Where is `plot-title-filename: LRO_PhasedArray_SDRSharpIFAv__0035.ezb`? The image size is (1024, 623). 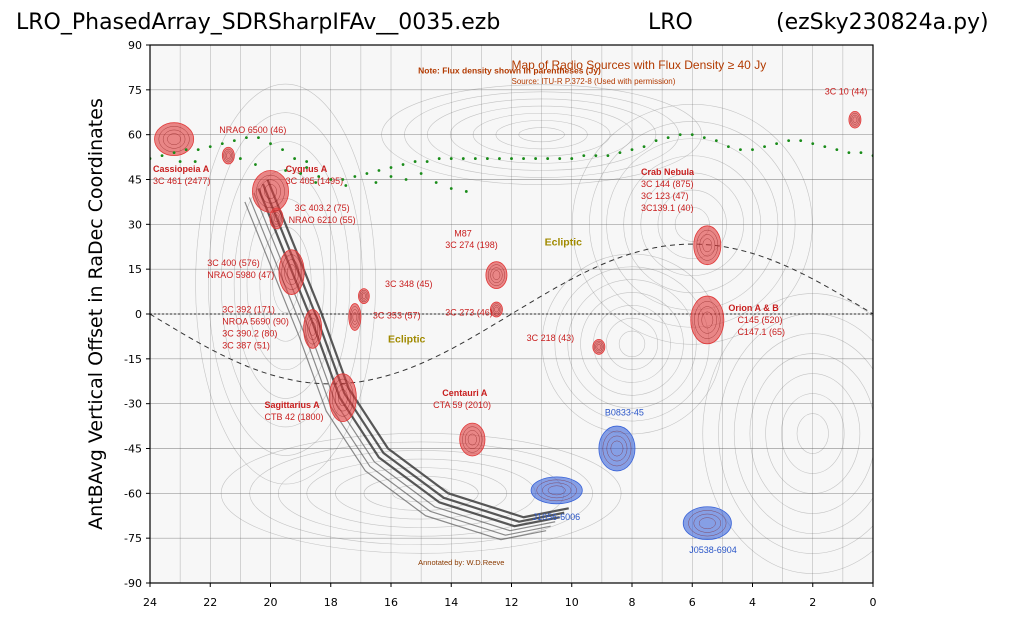 plot-title-filename: LRO_PhasedArray_SDRSharpIFAv__0035.ezb is located at coordinates (258, 22).